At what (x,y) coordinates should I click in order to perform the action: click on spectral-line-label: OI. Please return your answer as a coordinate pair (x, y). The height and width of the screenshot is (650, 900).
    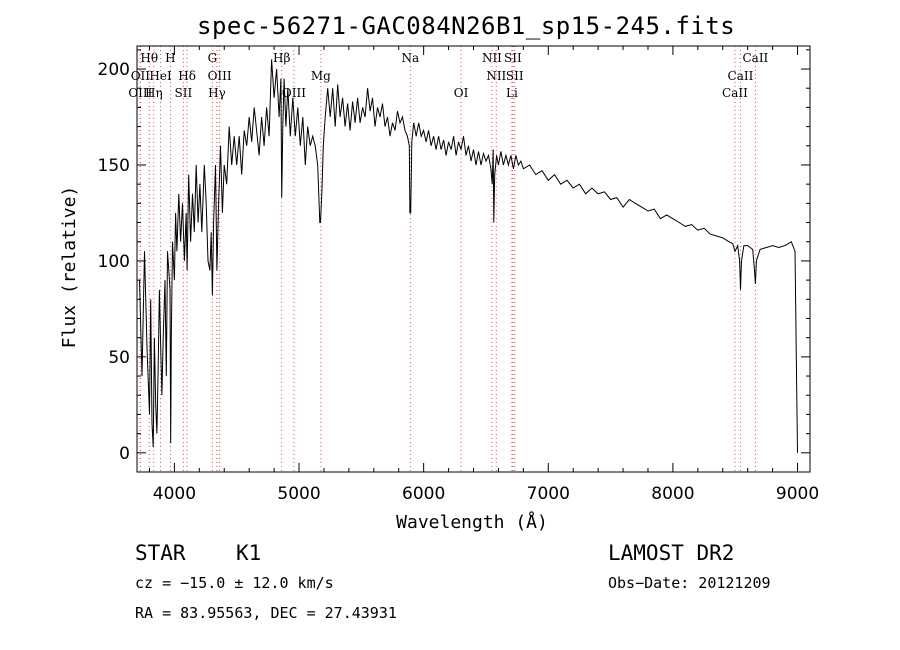
    Looking at the image, I should click on (461, 93).